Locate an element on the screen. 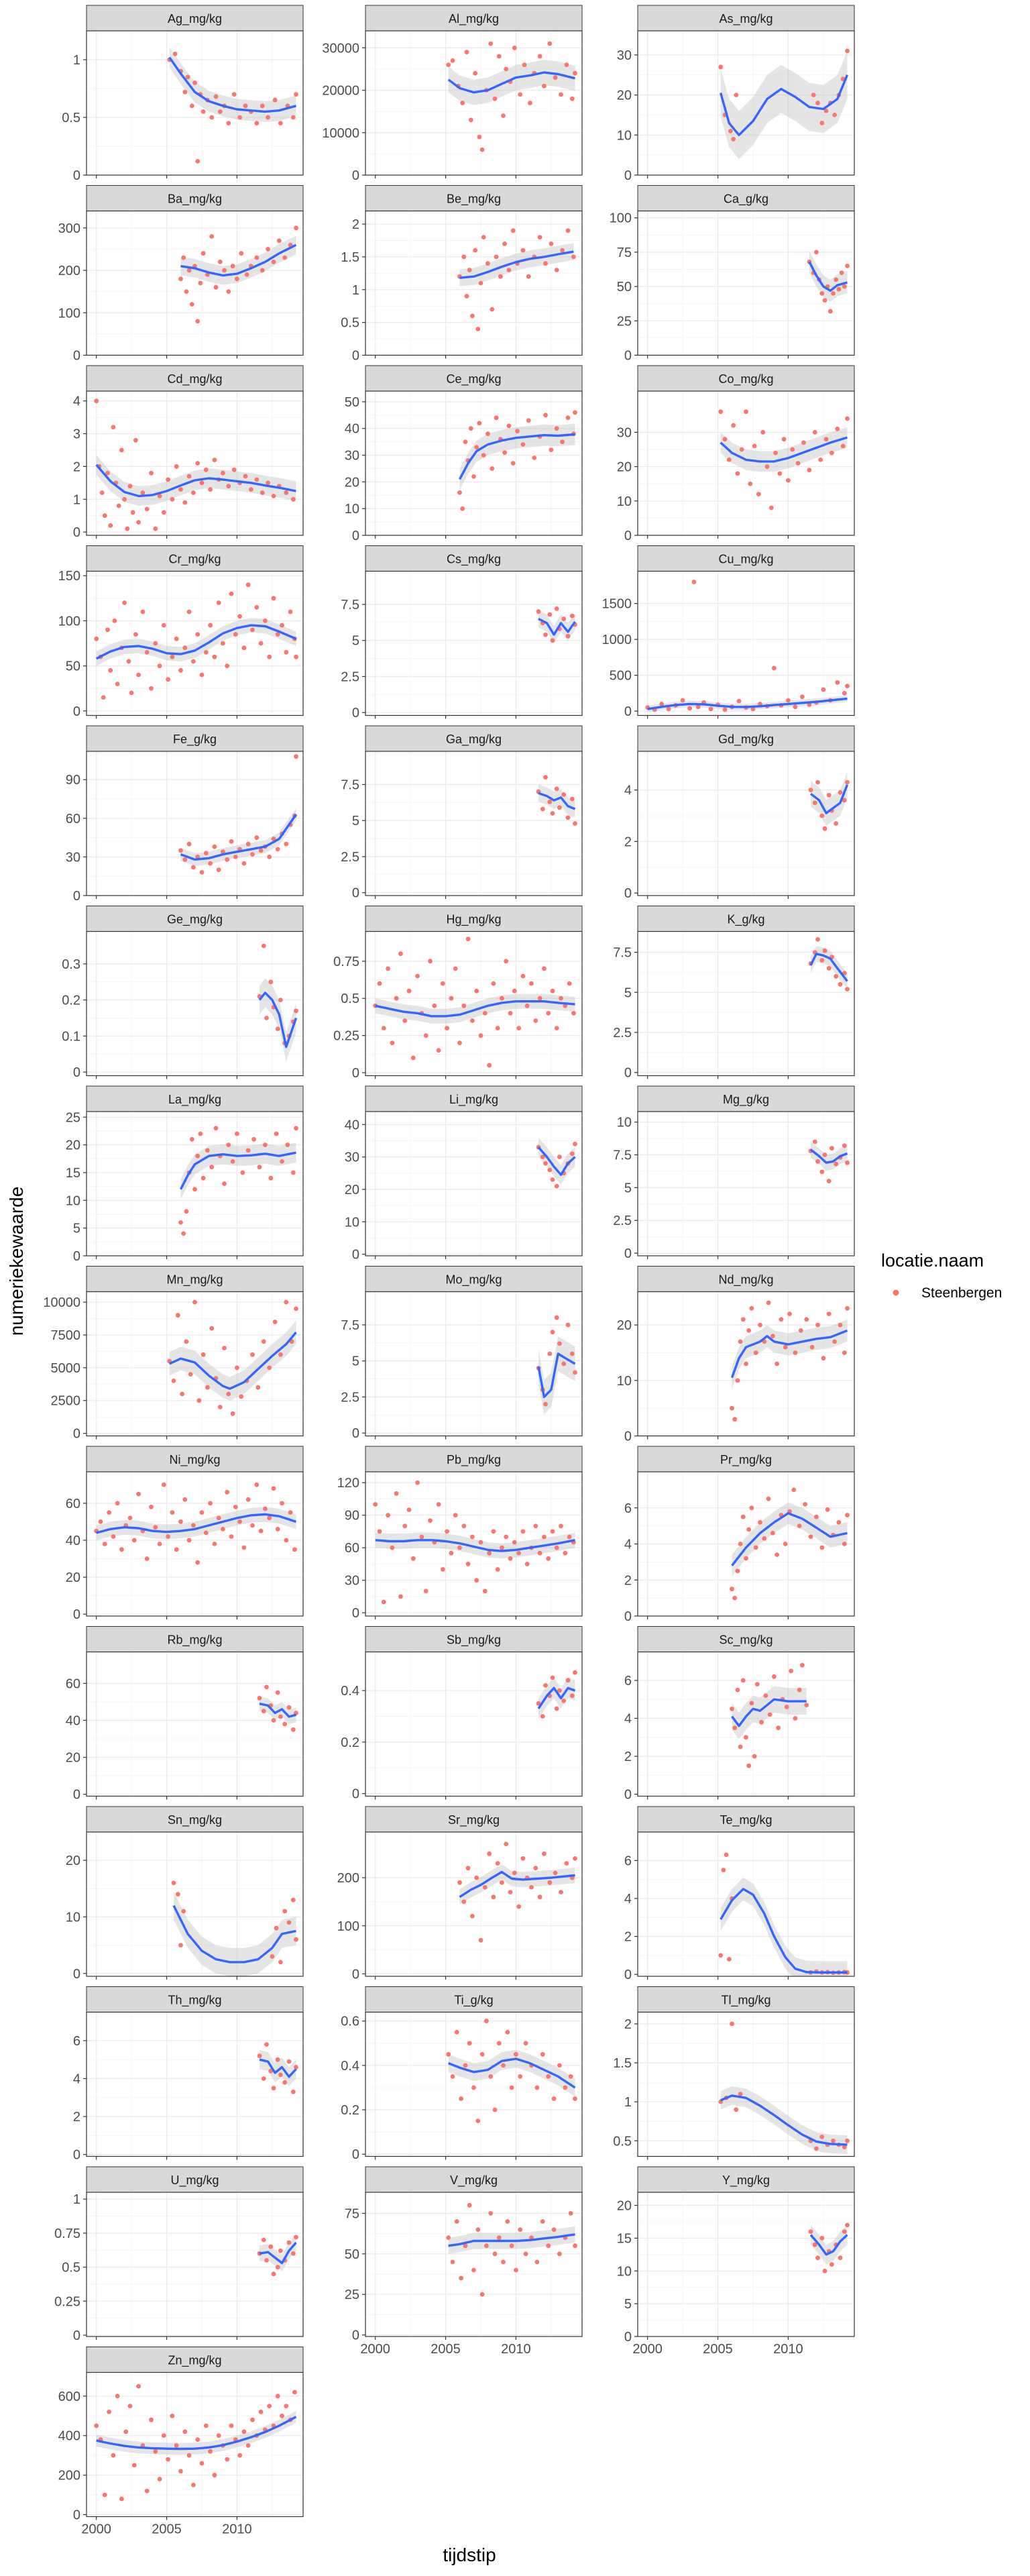  y-tick-label: 2.5 is located at coordinates (350, 676).